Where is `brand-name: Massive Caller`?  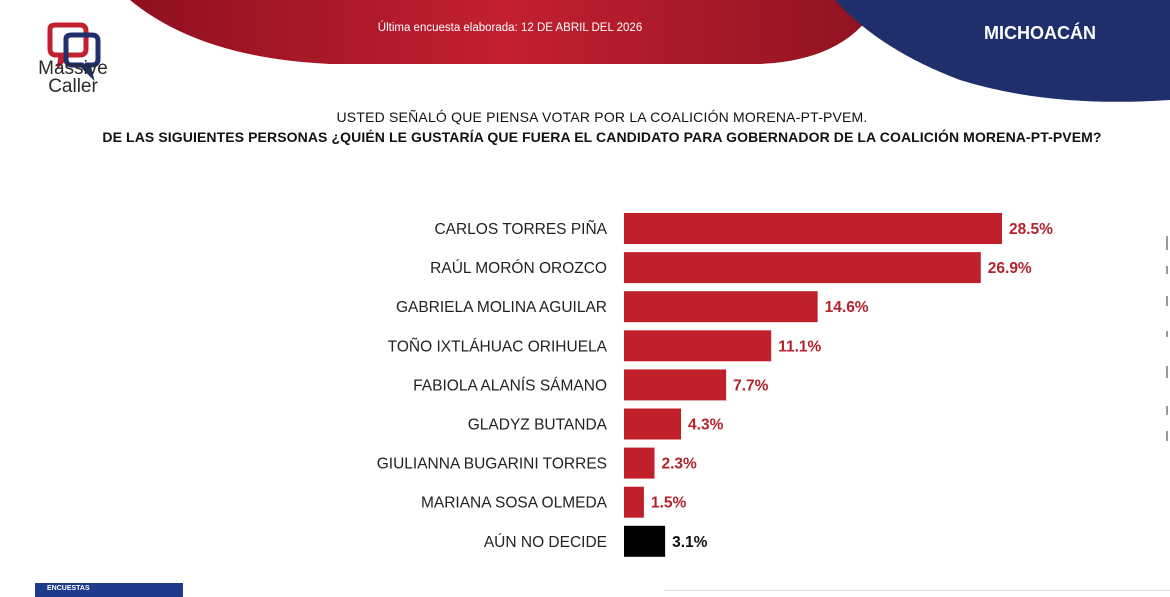 brand-name: Massive Caller is located at coordinates (73, 77).